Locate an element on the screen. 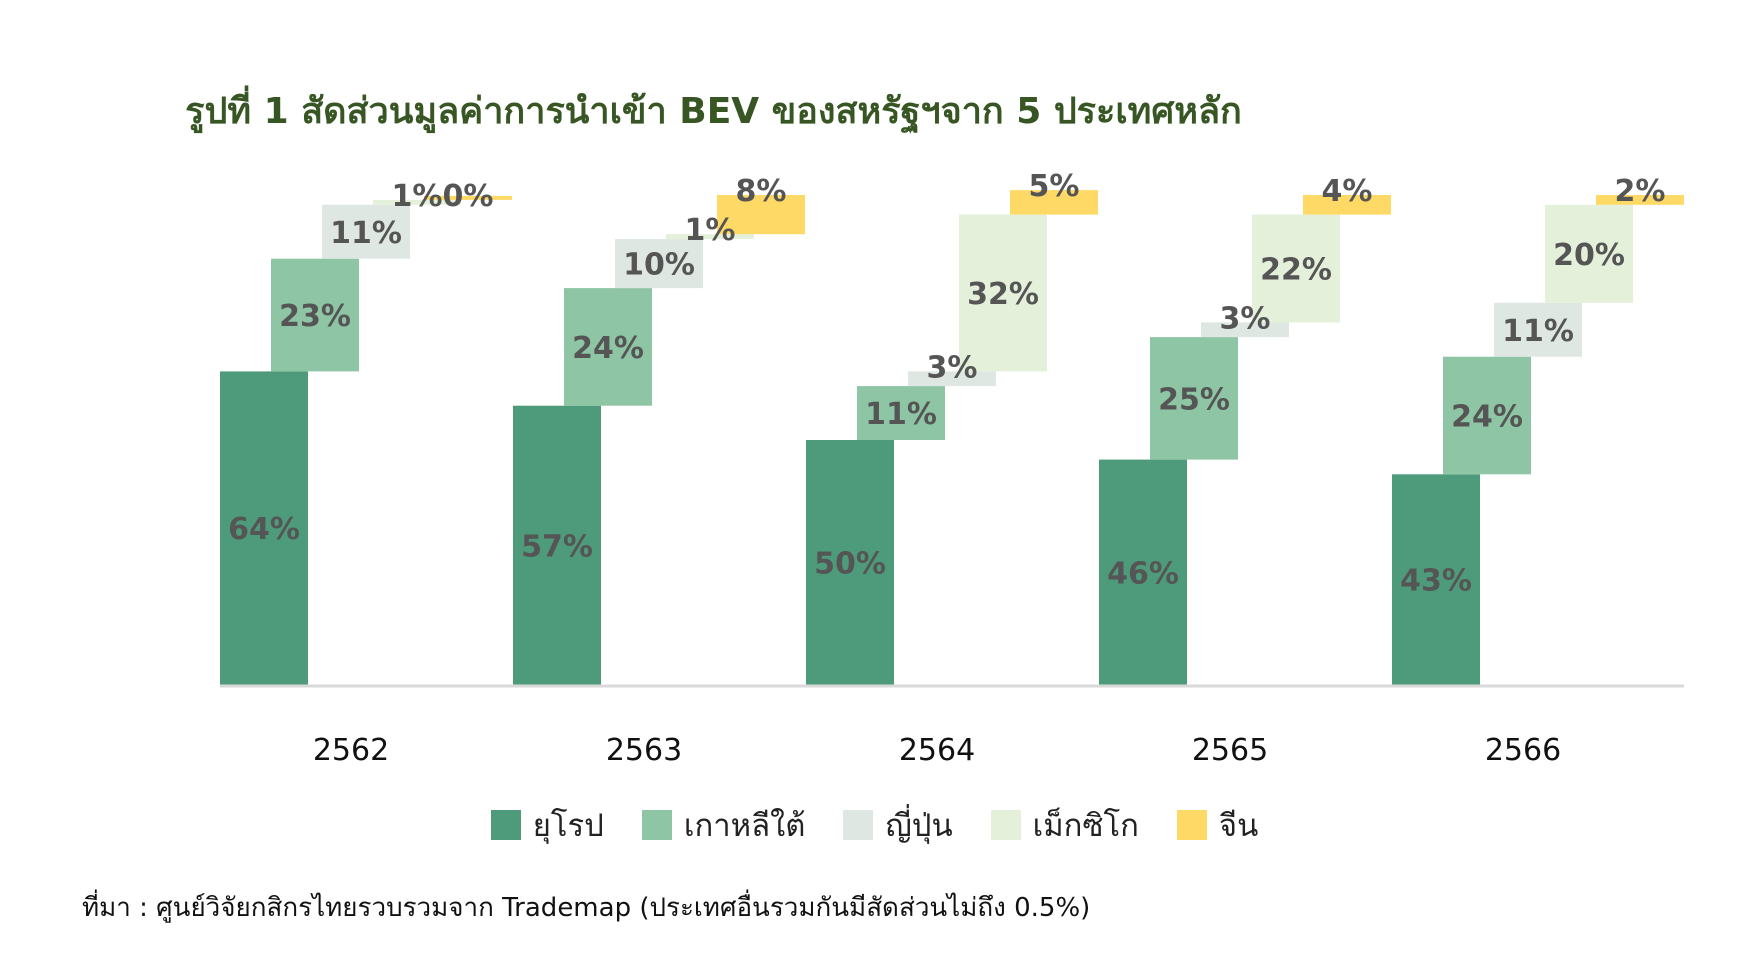  data-label-2565-0: 46% is located at coordinates (1143, 573).